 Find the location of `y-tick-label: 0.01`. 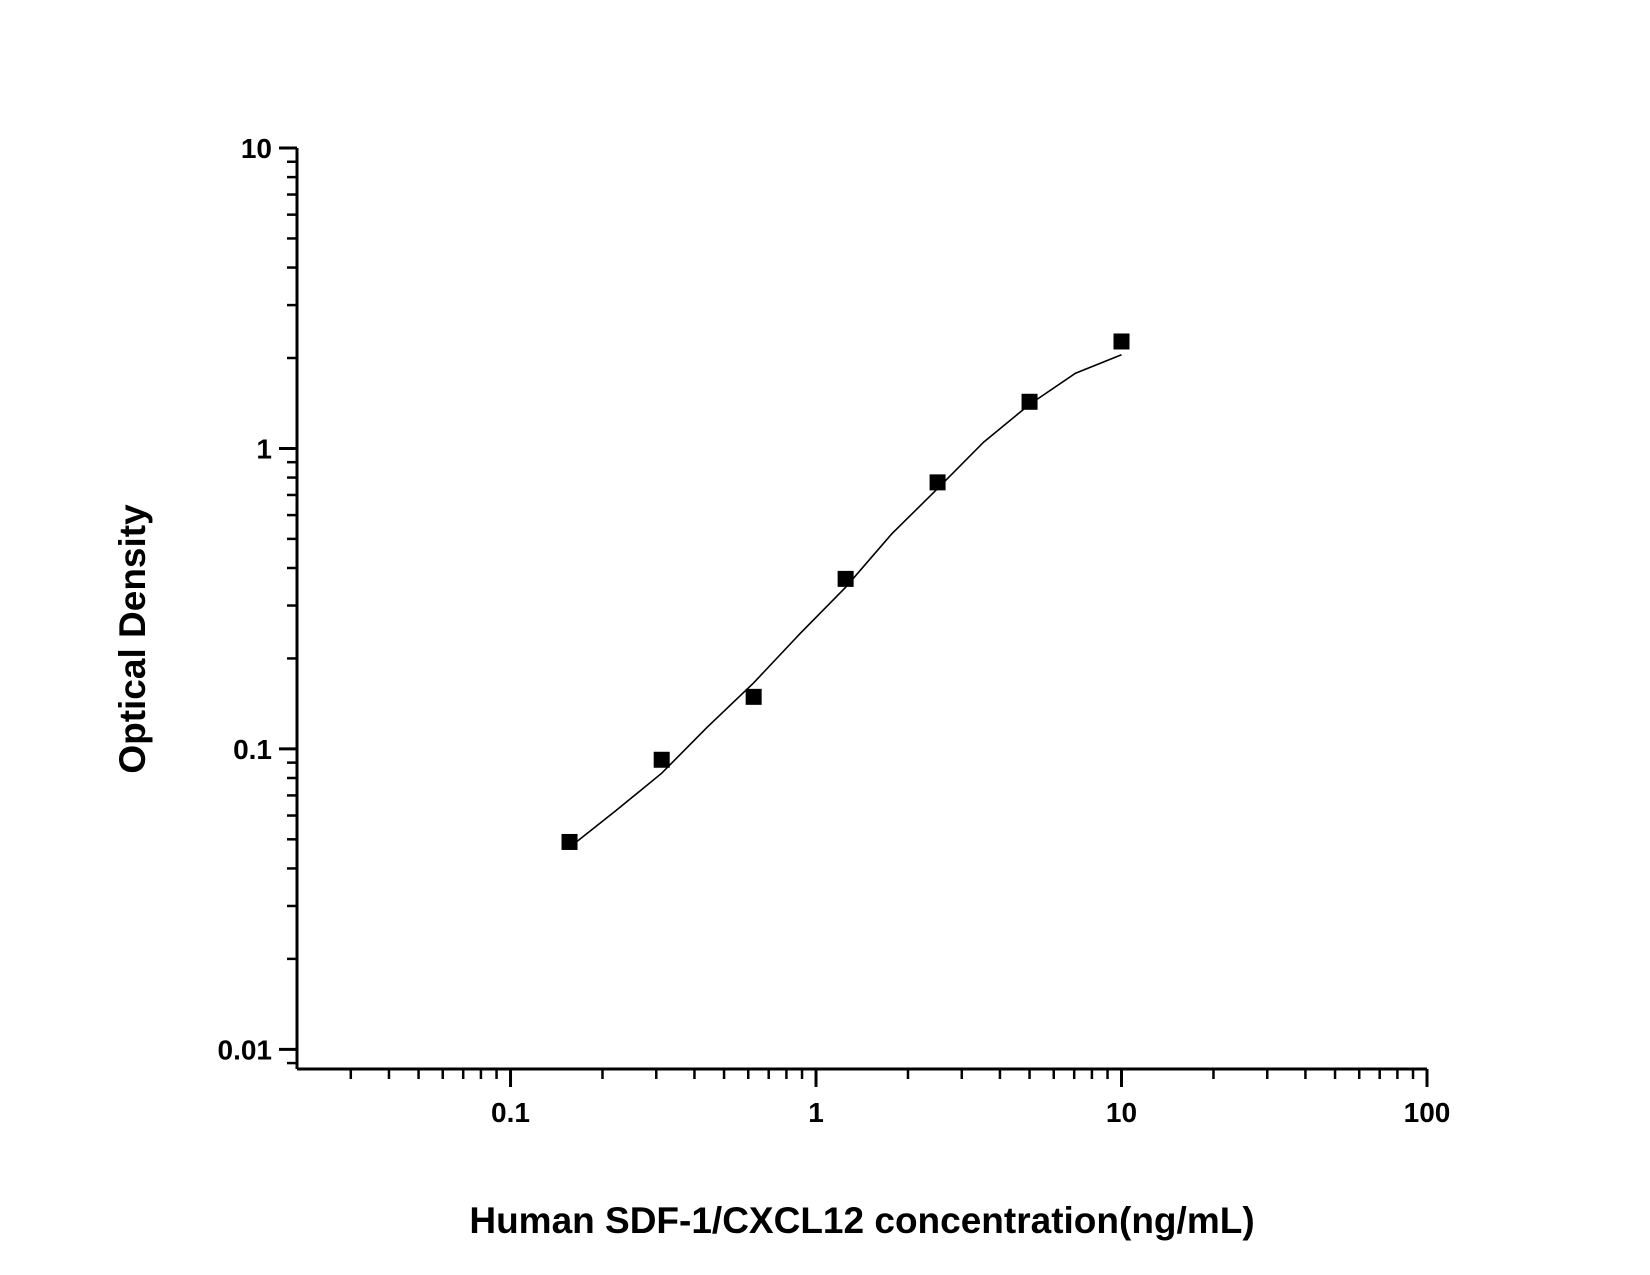

y-tick-label: 0.01 is located at coordinates (245, 1049).